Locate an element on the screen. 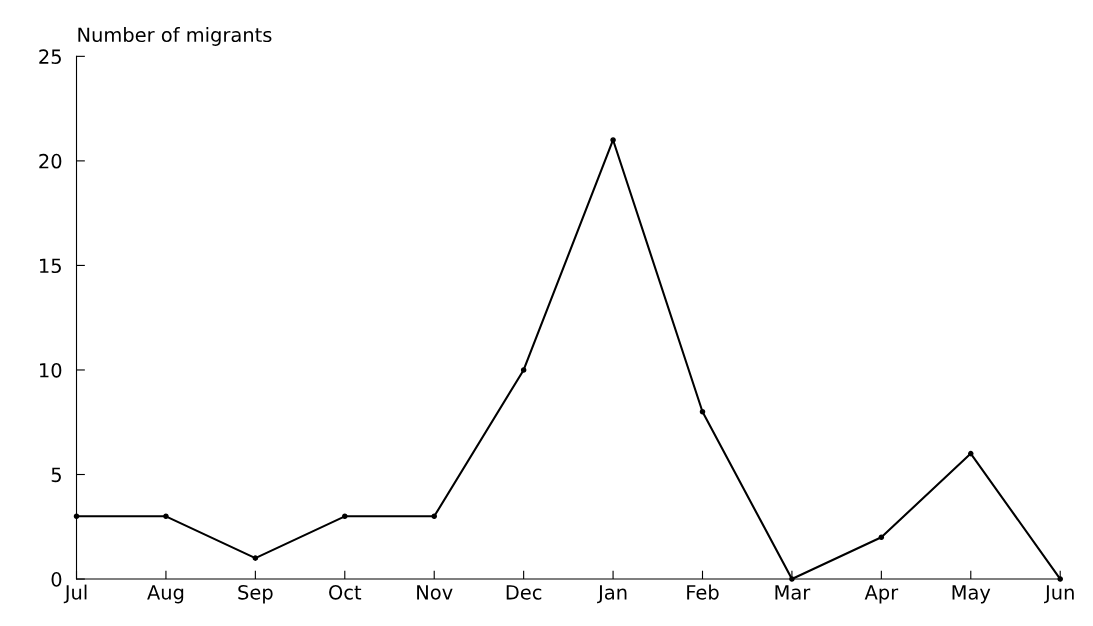 The height and width of the screenshot is (626, 1093). x-tick-label: Nov is located at coordinates (435, 592).